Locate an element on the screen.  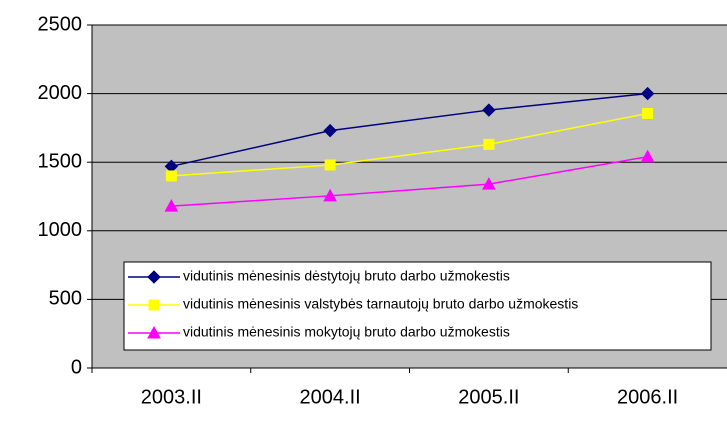
y-tick-label: 2500 is located at coordinates (60, 24).